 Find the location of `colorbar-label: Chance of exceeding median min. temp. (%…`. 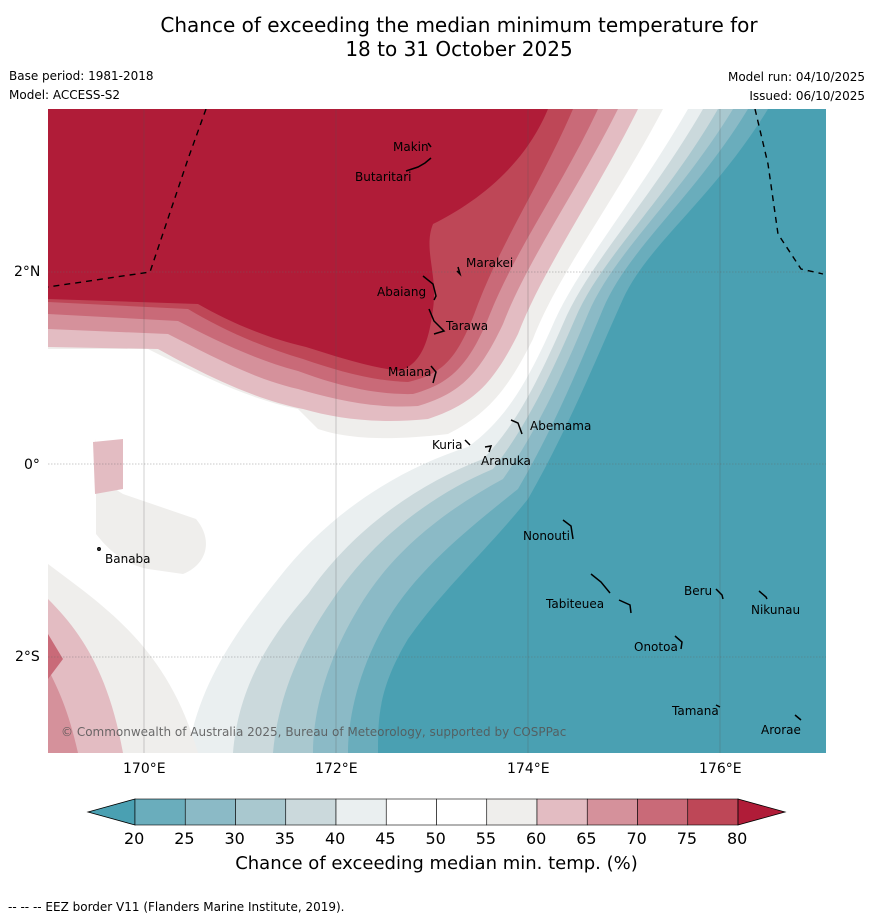

colorbar-label: Chance of exceeding median min. temp. (%… is located at coordinates (436, 863).